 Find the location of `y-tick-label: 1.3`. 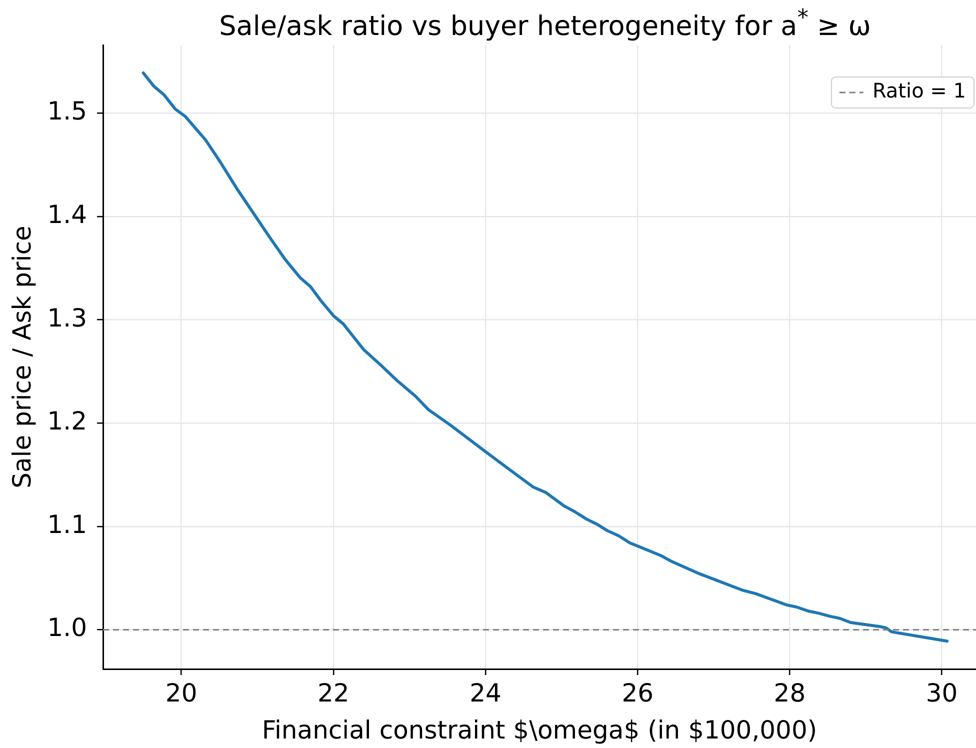

y-tick-label: 1.3 is located at coordinates (67, 317).